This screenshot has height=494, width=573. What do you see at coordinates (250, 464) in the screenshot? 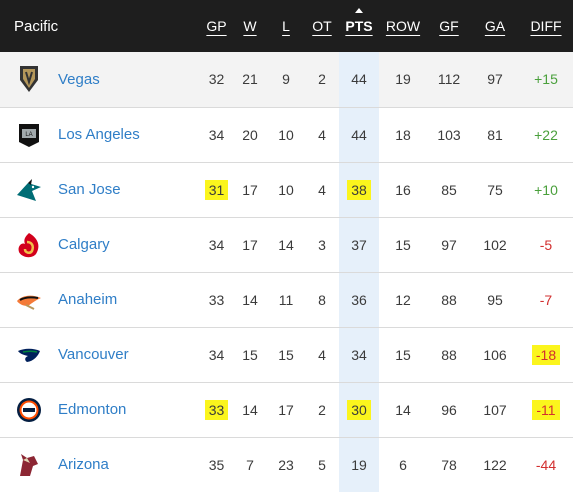
I see `cell-w: 7` at bounding box center [250, 464].